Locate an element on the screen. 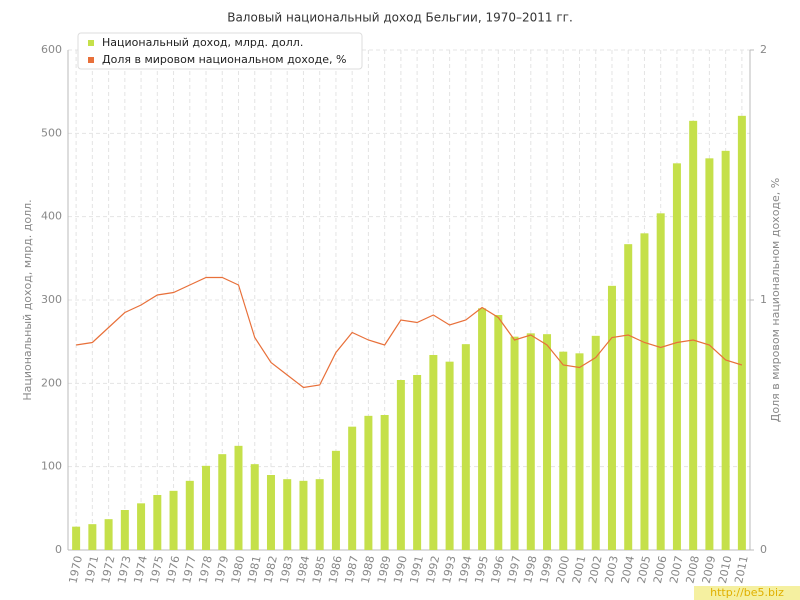  watermark: http://be5.biz is located at coordinates (747, 592).